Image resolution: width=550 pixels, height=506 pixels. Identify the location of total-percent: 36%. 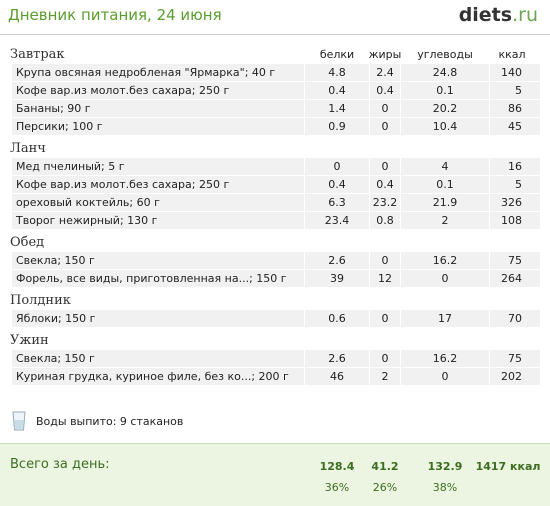
(337, 487).